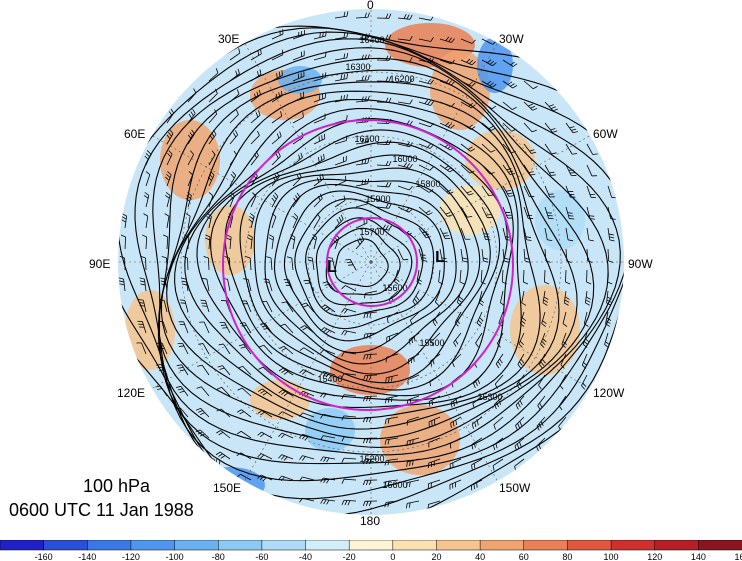 This screenshot has width=742, height=561. I want to click on colorbar-tick: 40, so click(480, 556).